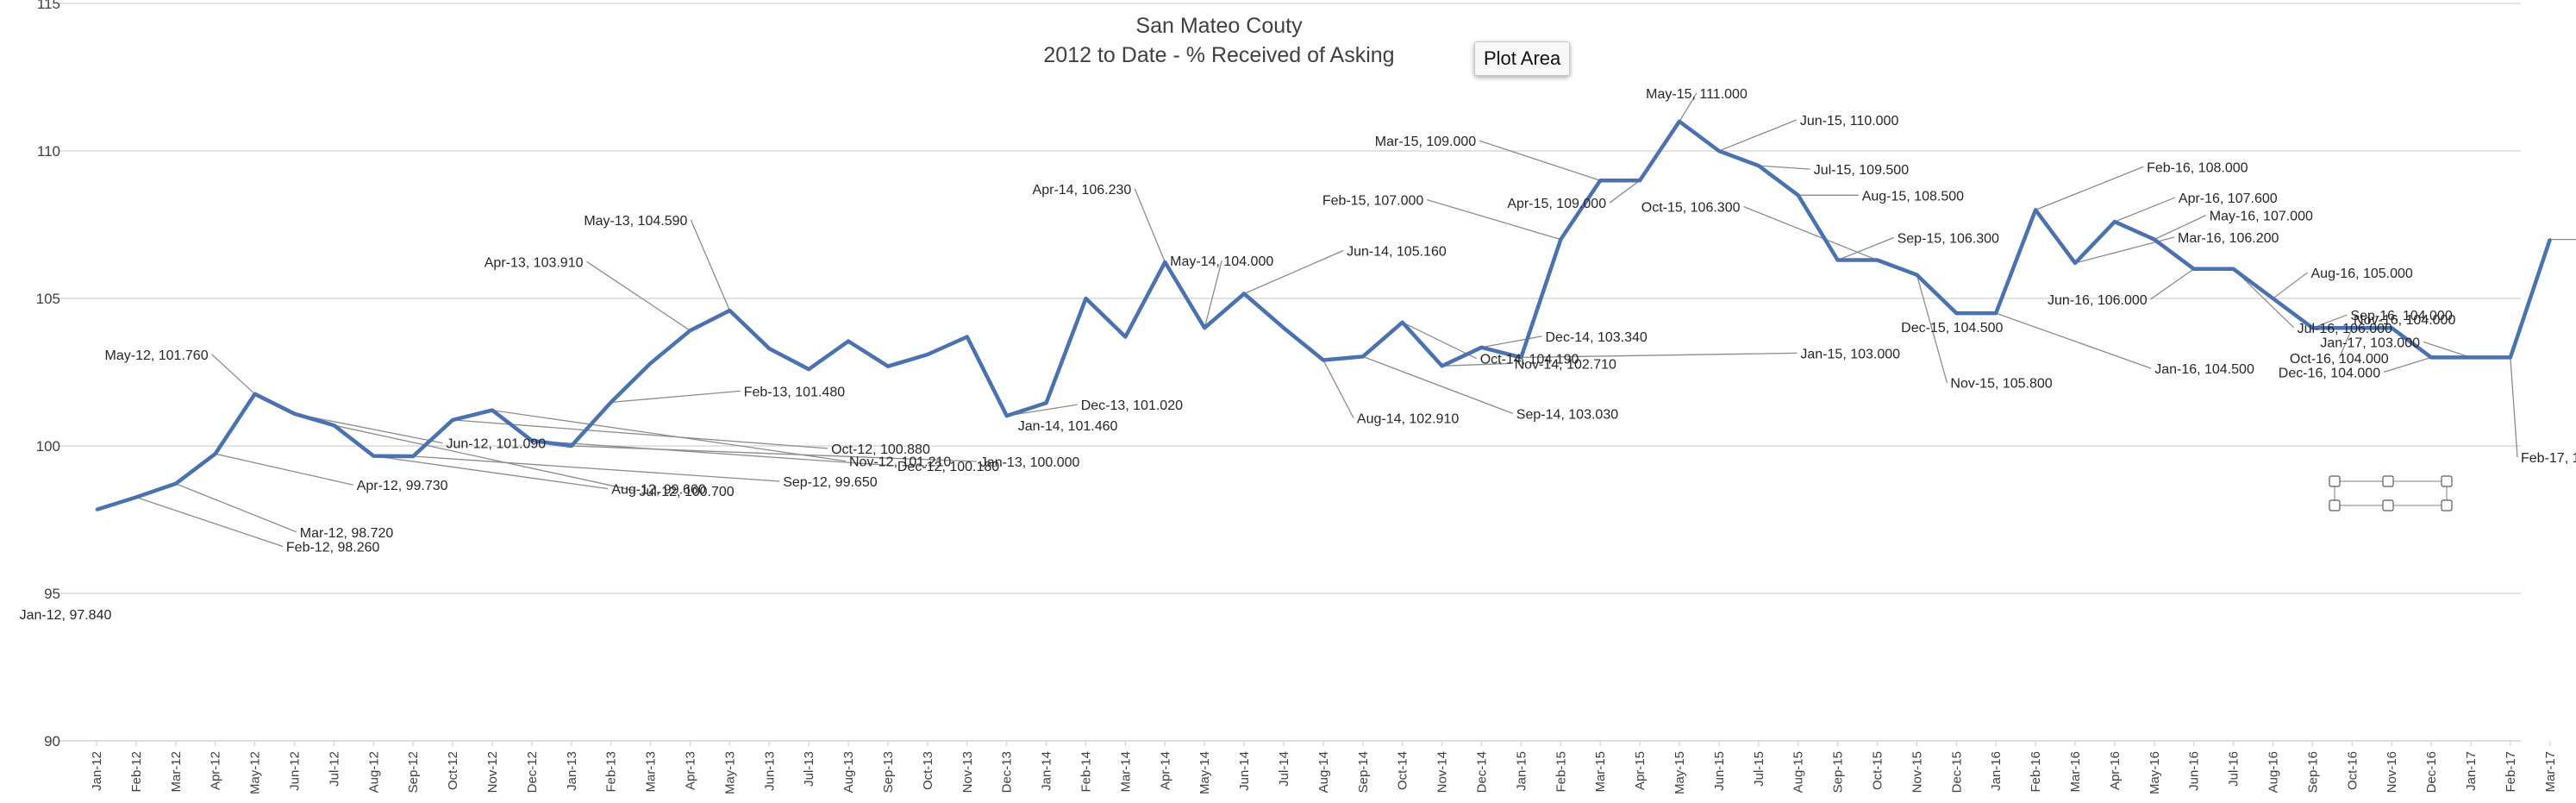 The width and height of the screenshot is (2576, 803). I want to click on data-label: Apr-12, 99.730, so click(402, 486).